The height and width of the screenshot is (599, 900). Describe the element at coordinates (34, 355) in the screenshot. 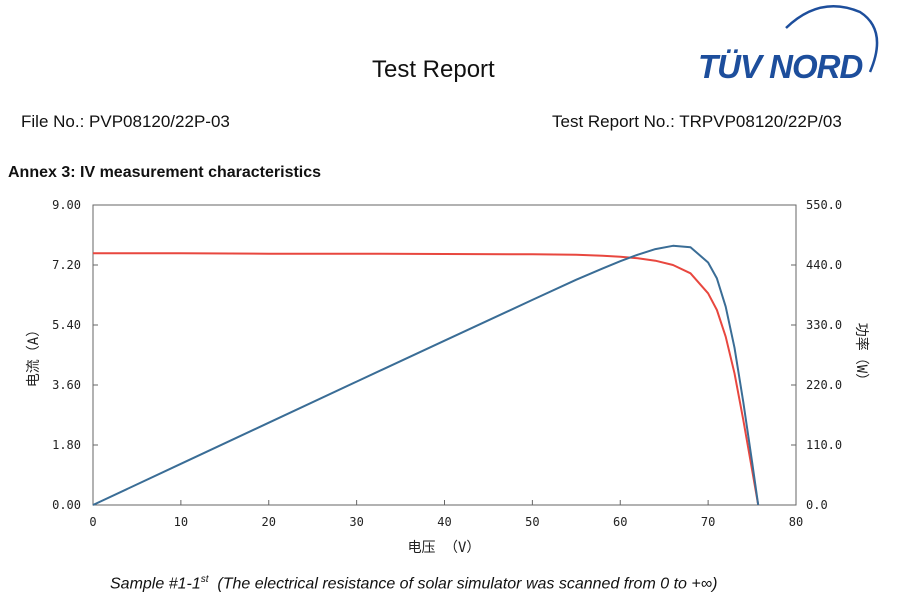

I see `y-left-axis-label: 电流（A）` at that location.